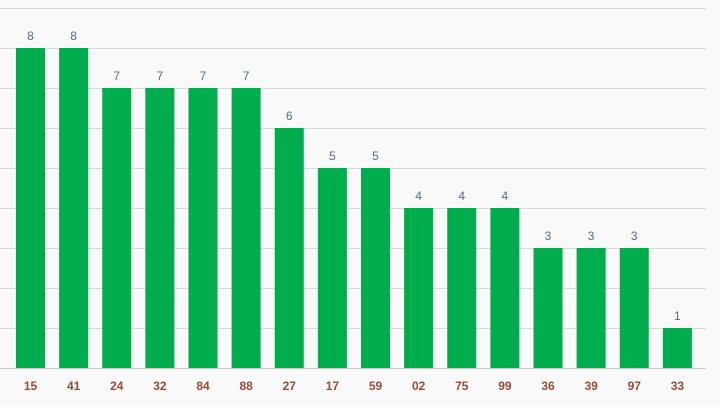 This screenshot has height=407, width=720. What do you see at coordinates (246, 76) in the screenshot?
I see `value-label-88: 7` at bounding box center [246, 76].